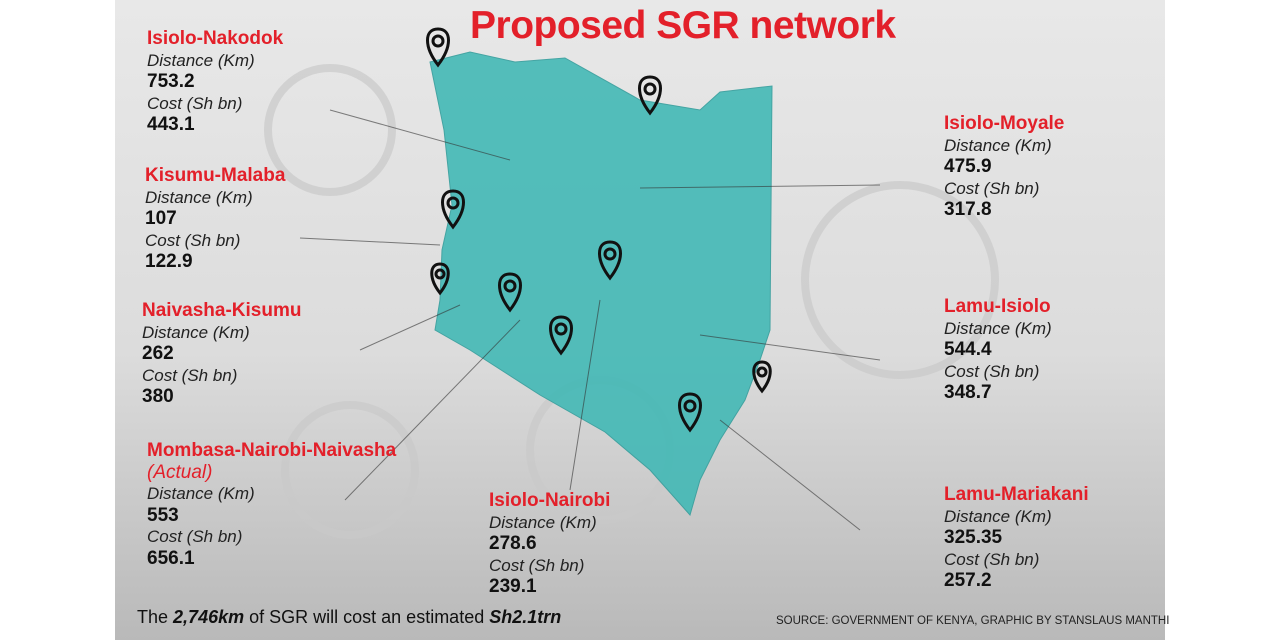 This screenshot has width=1280, height=640. What do you see at coordinates (171, 82) in the screenshot?
I see `distance-value: 753.2` at bounding box center [171, 82].